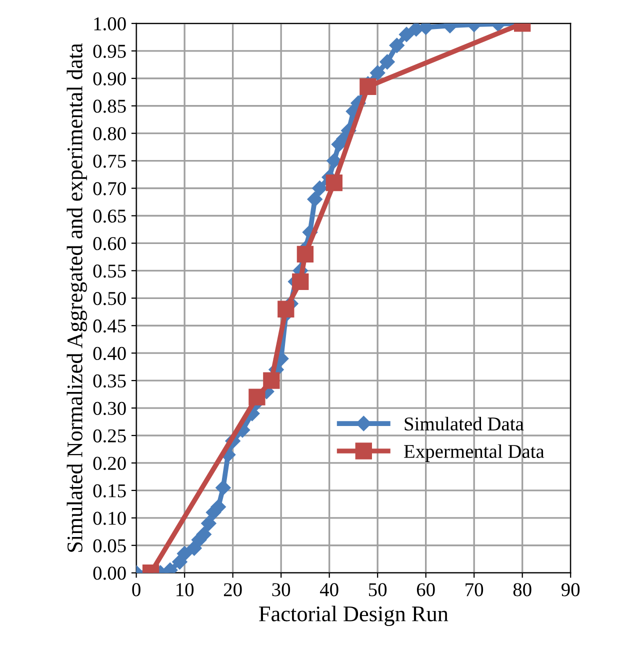  I want to click on y-tick-label: 0.70, so click(109, 189).